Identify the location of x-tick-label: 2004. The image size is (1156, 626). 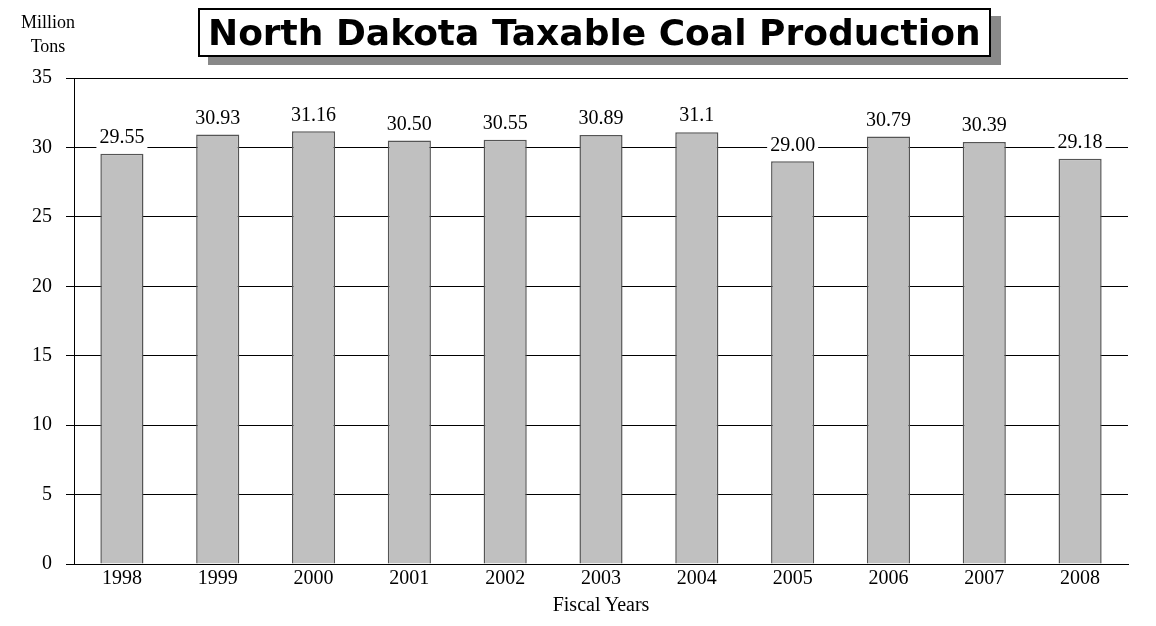
(696, 577).